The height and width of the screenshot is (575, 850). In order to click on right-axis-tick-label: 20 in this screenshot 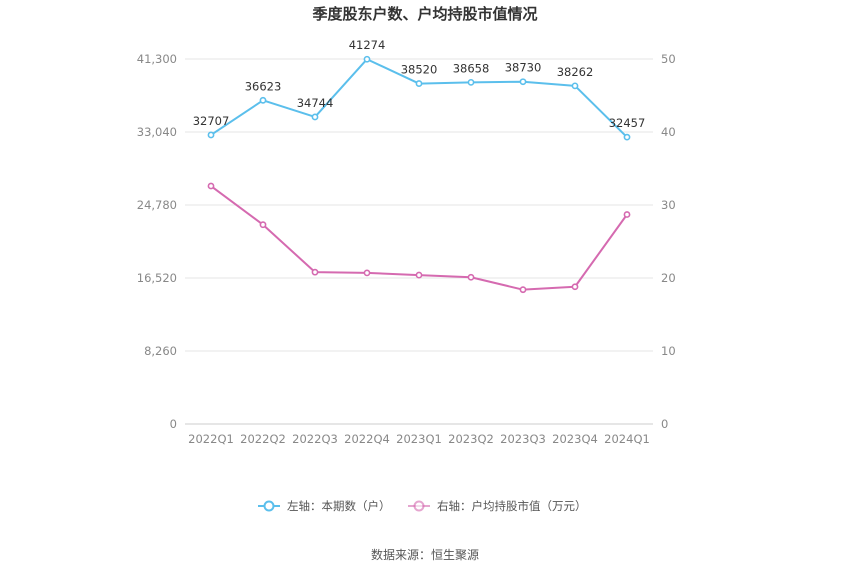, I will do `click(668, 278)`.